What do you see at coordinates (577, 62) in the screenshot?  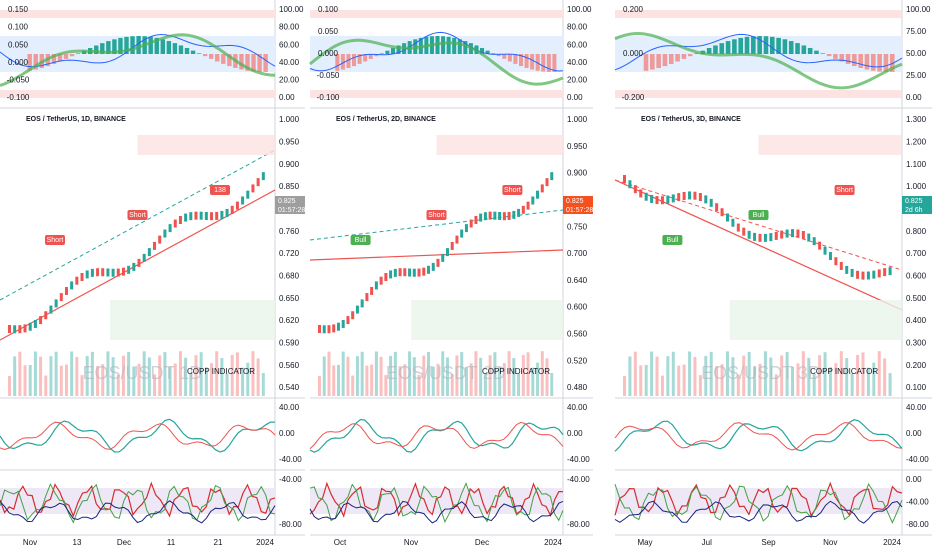 I see `axis-label: 40.00` at bounding box center [577, 62].